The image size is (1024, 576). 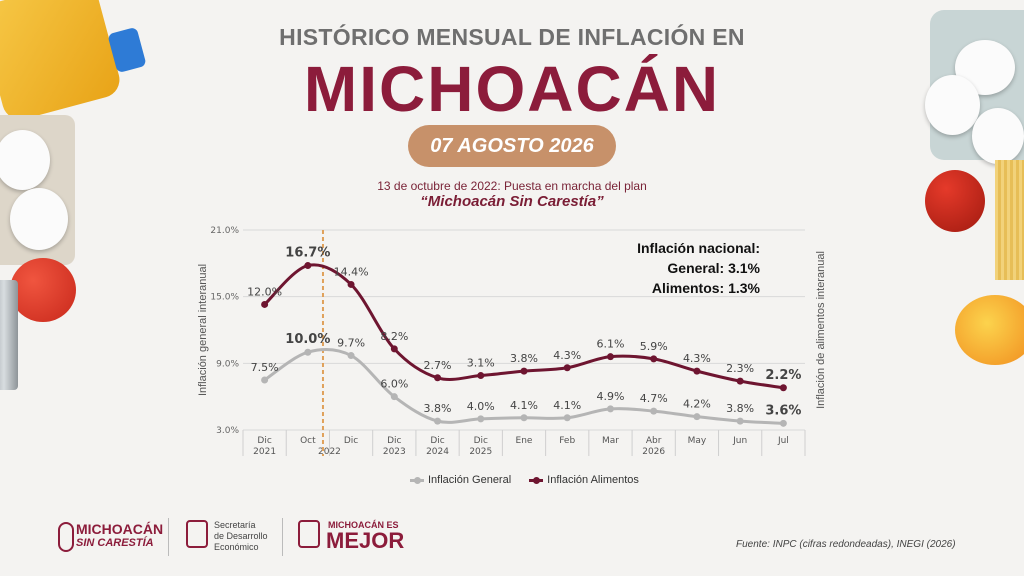 I want to click on shield-icon, so click(x=309, y=534).